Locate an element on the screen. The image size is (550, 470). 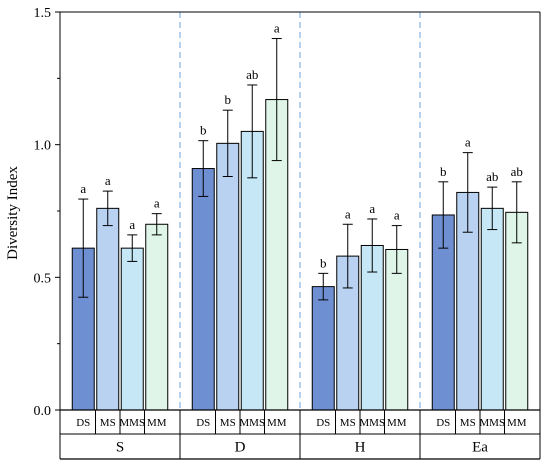
group-label: S is located at coordinates (120, 448).